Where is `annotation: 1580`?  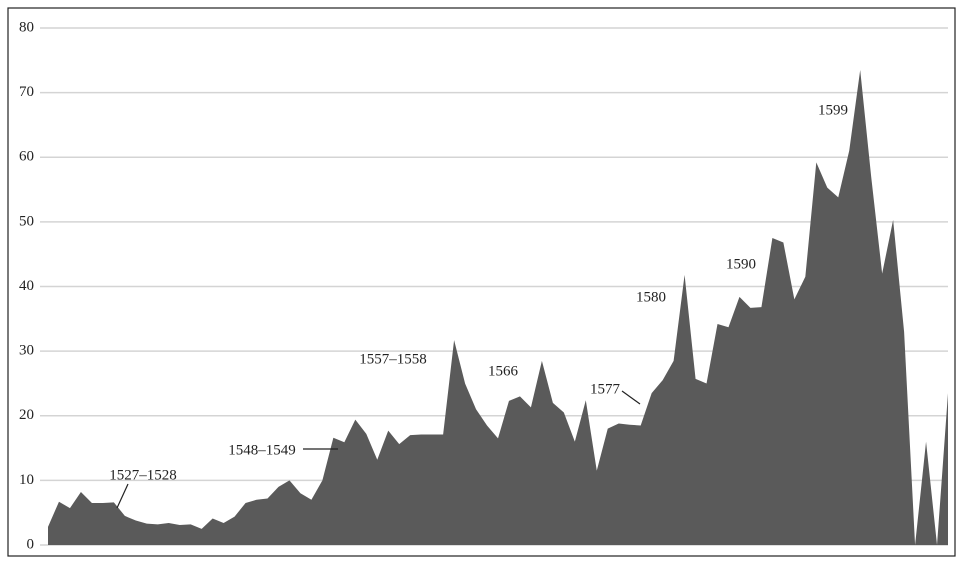
annotation: 1580 is located at coordinates (651, 297).